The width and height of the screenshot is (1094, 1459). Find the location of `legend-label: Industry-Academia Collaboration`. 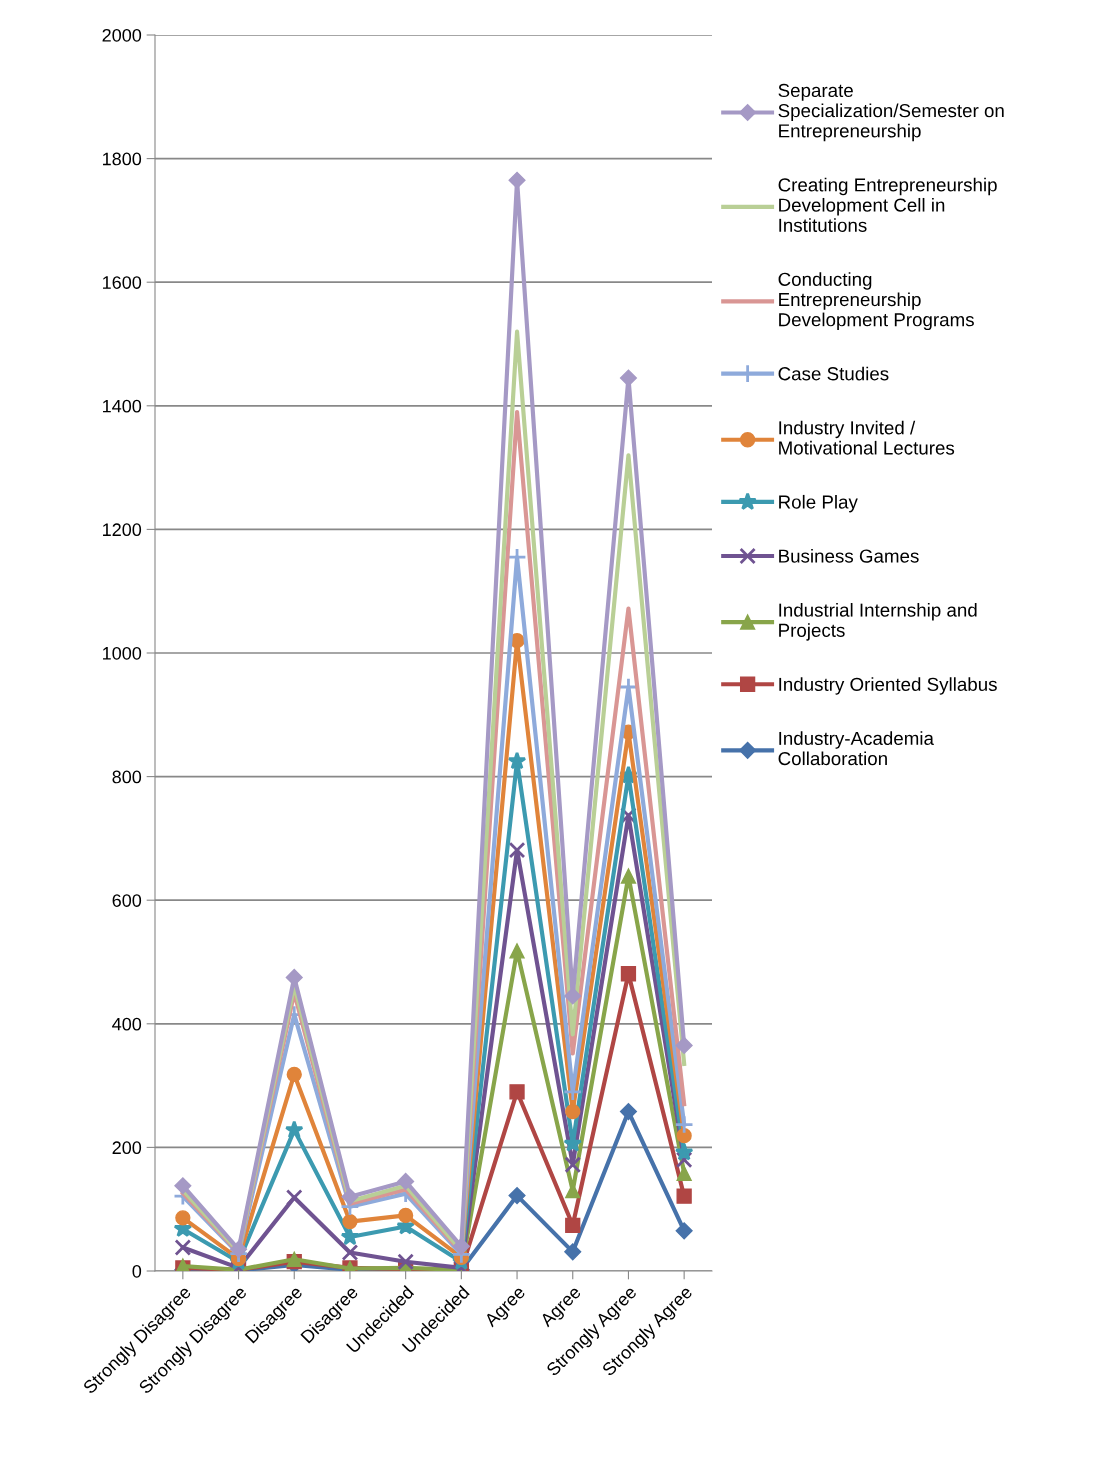

legend-label: Industry-Academia Collaboration is located at coordinates (856, 748).